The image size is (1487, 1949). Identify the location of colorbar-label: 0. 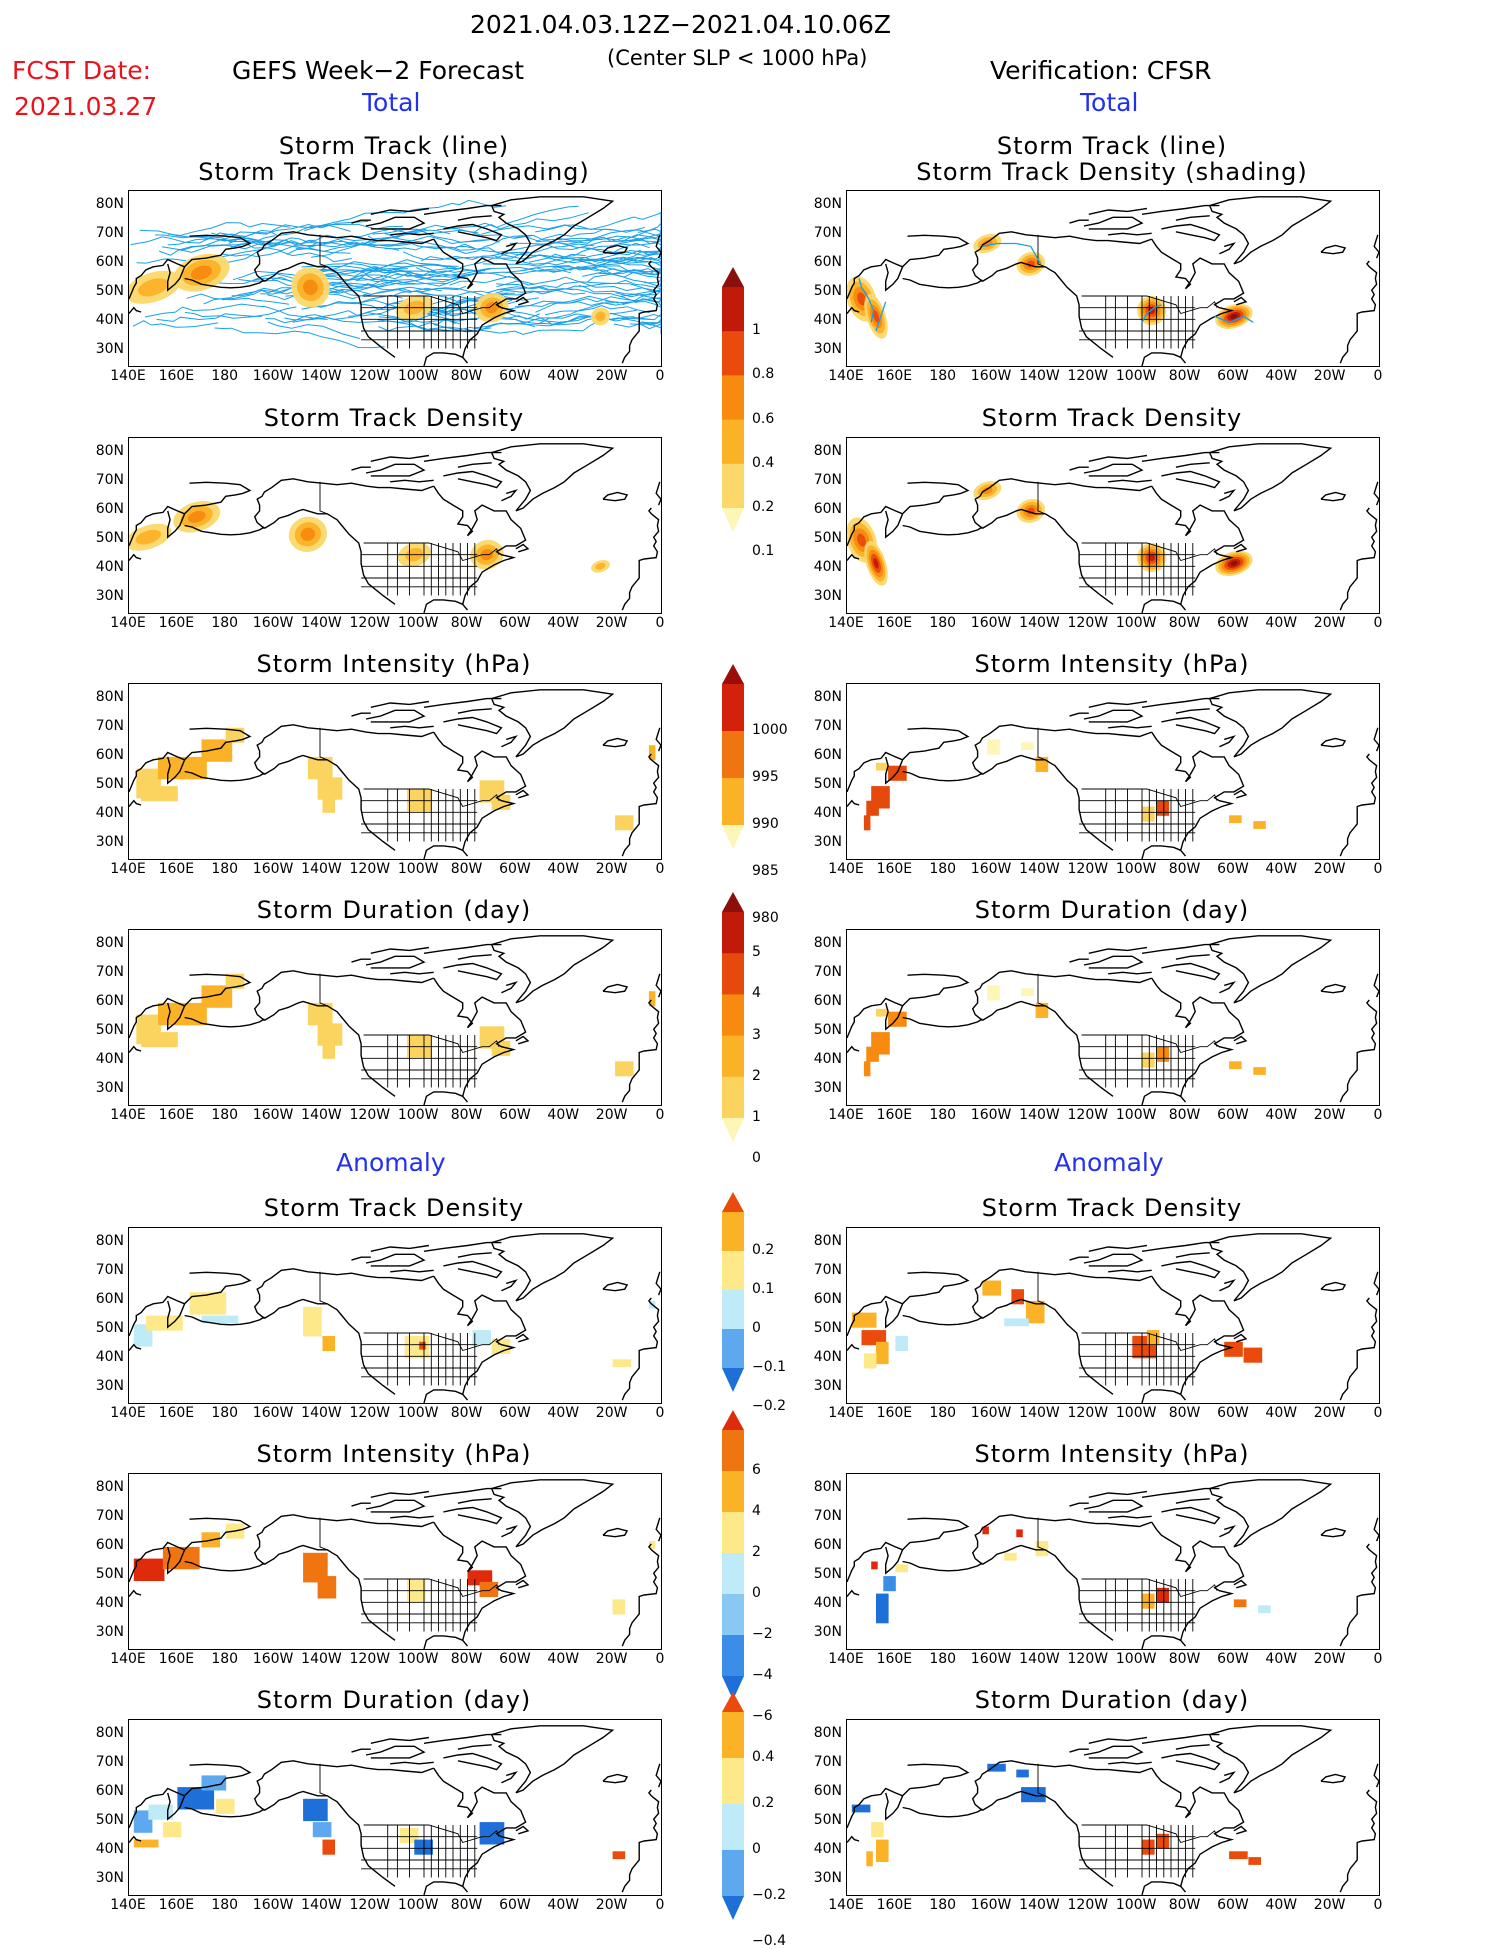
(756, 1849).